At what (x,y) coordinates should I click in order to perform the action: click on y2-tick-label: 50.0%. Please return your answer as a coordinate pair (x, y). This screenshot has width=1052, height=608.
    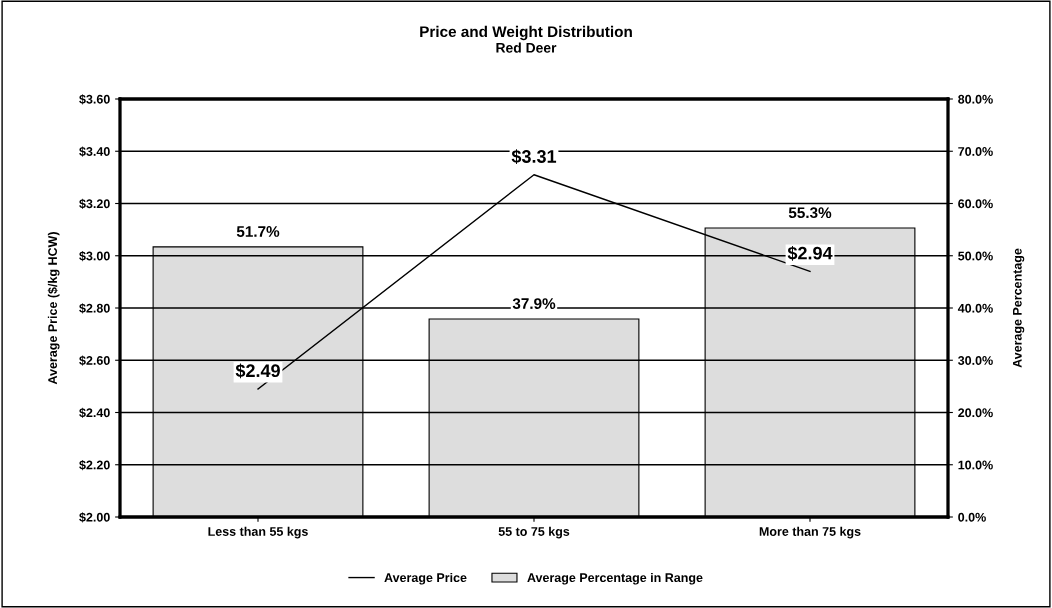
    Looking at the image, I should click on (975, 256).